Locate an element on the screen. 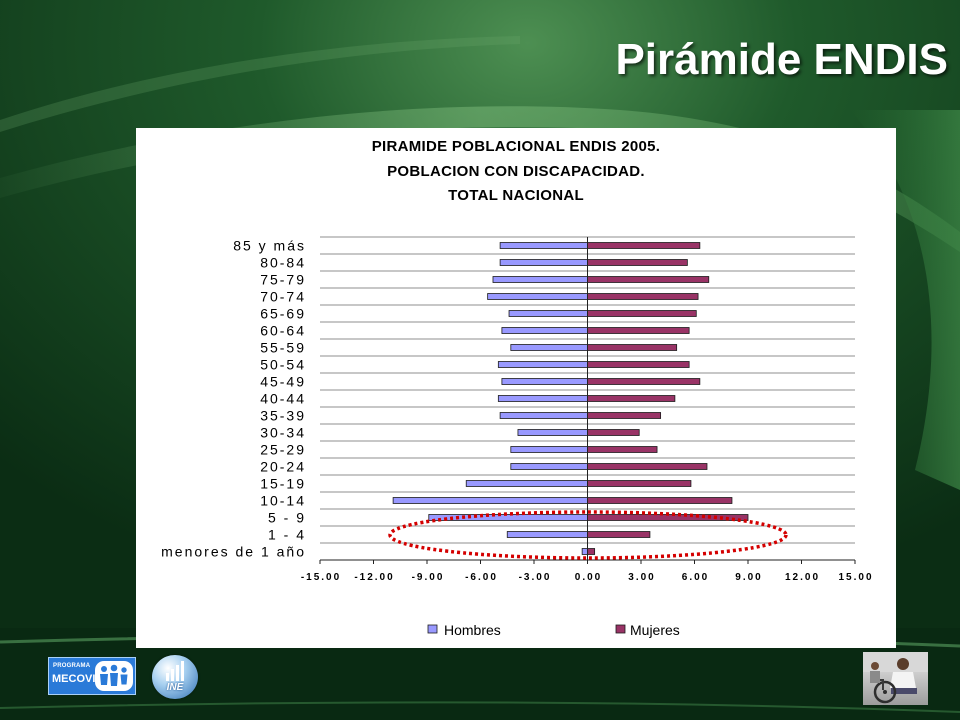 This screenshot has width=960, height=720. wheelchair-user-photo is located at coordinates (895, 678).